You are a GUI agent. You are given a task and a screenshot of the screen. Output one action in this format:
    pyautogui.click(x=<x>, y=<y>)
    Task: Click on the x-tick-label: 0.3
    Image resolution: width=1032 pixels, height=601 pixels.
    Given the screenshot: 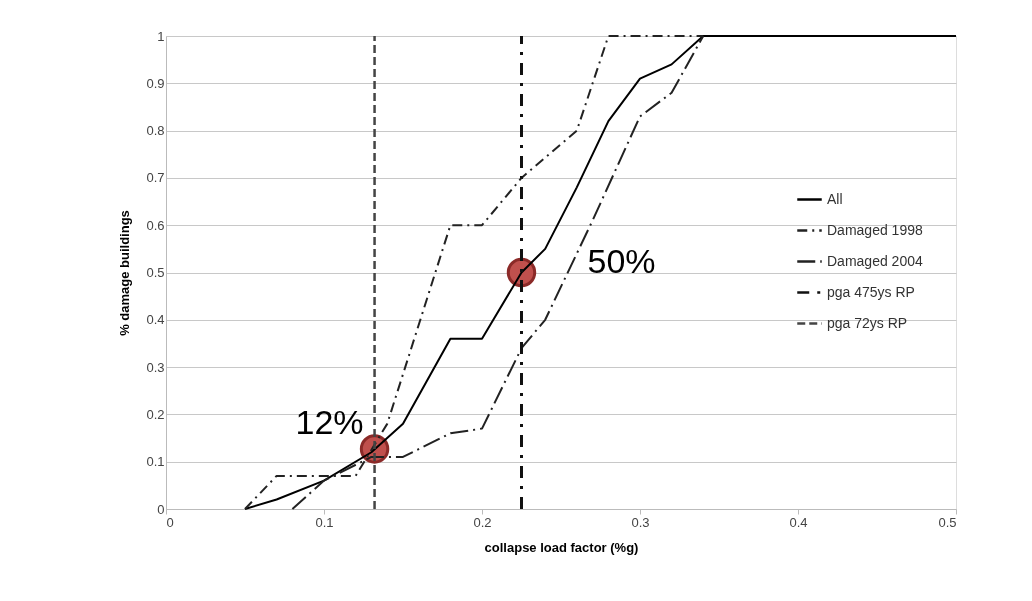 What is the action you would take?
    pyautogui.click(x=640, y=522)
    